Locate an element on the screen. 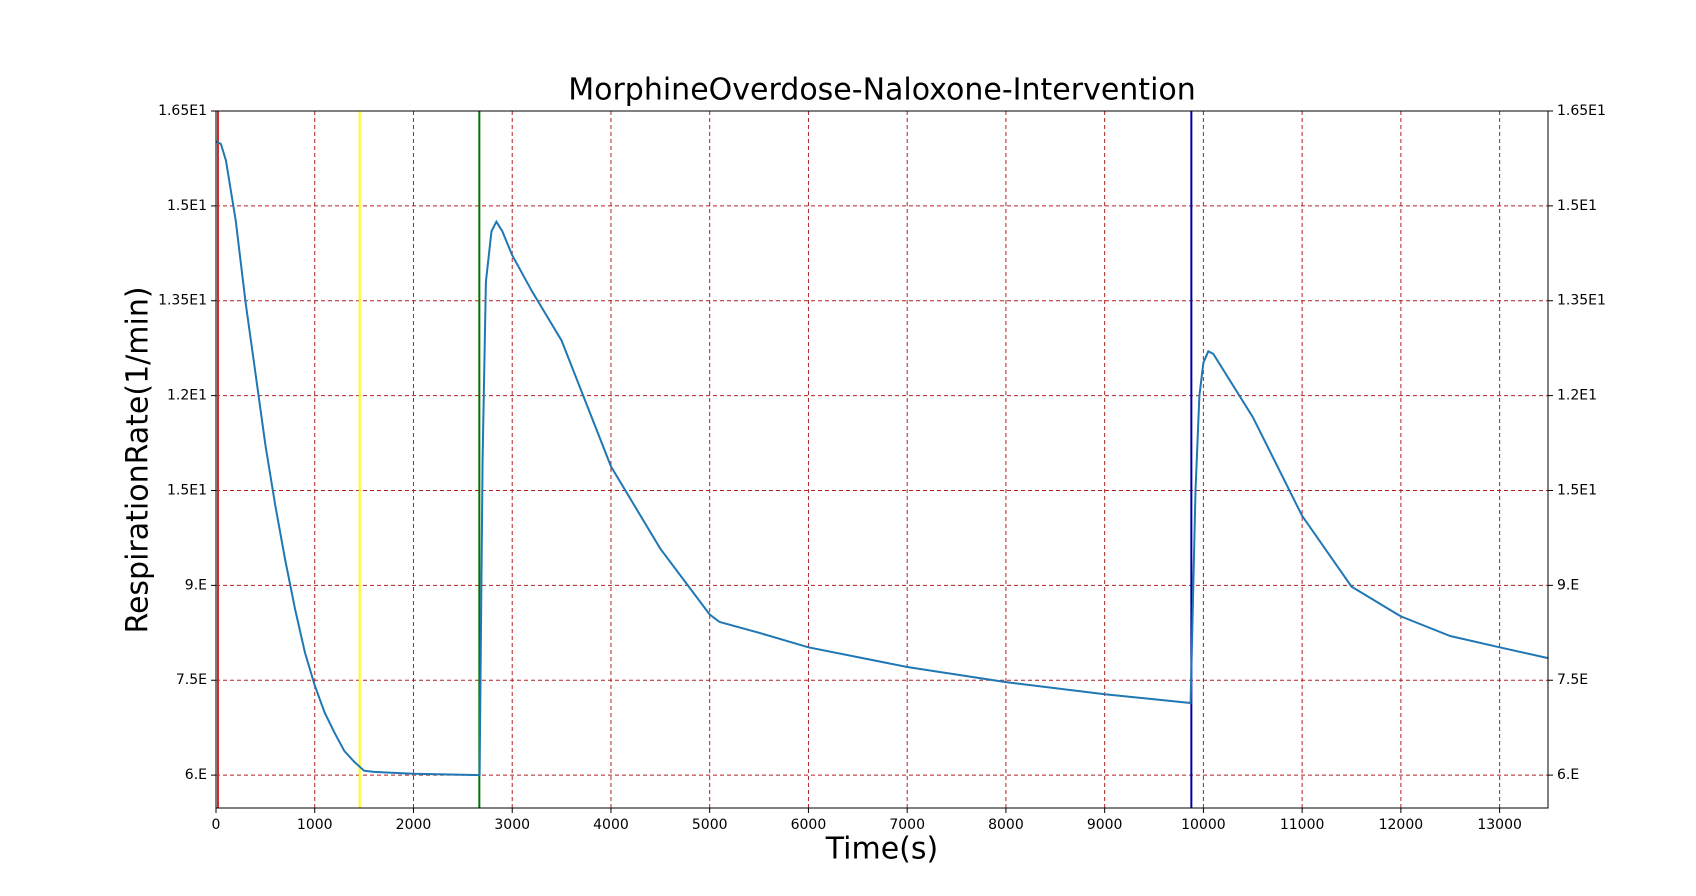  x-tick-label: 1000 is located at coordinates (315, 825).